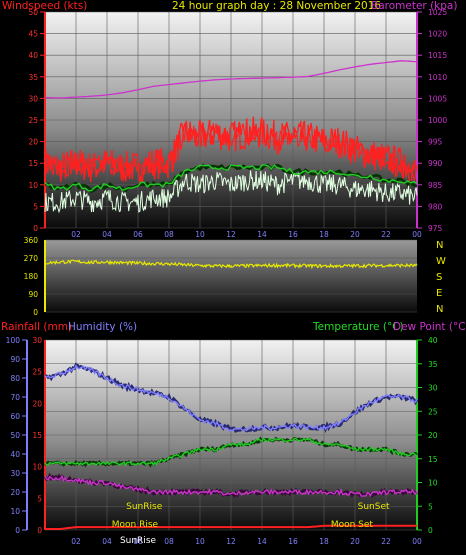  I want to click on chart-title: 24 hour graph day : 28 November 2016, so click(276, 6).